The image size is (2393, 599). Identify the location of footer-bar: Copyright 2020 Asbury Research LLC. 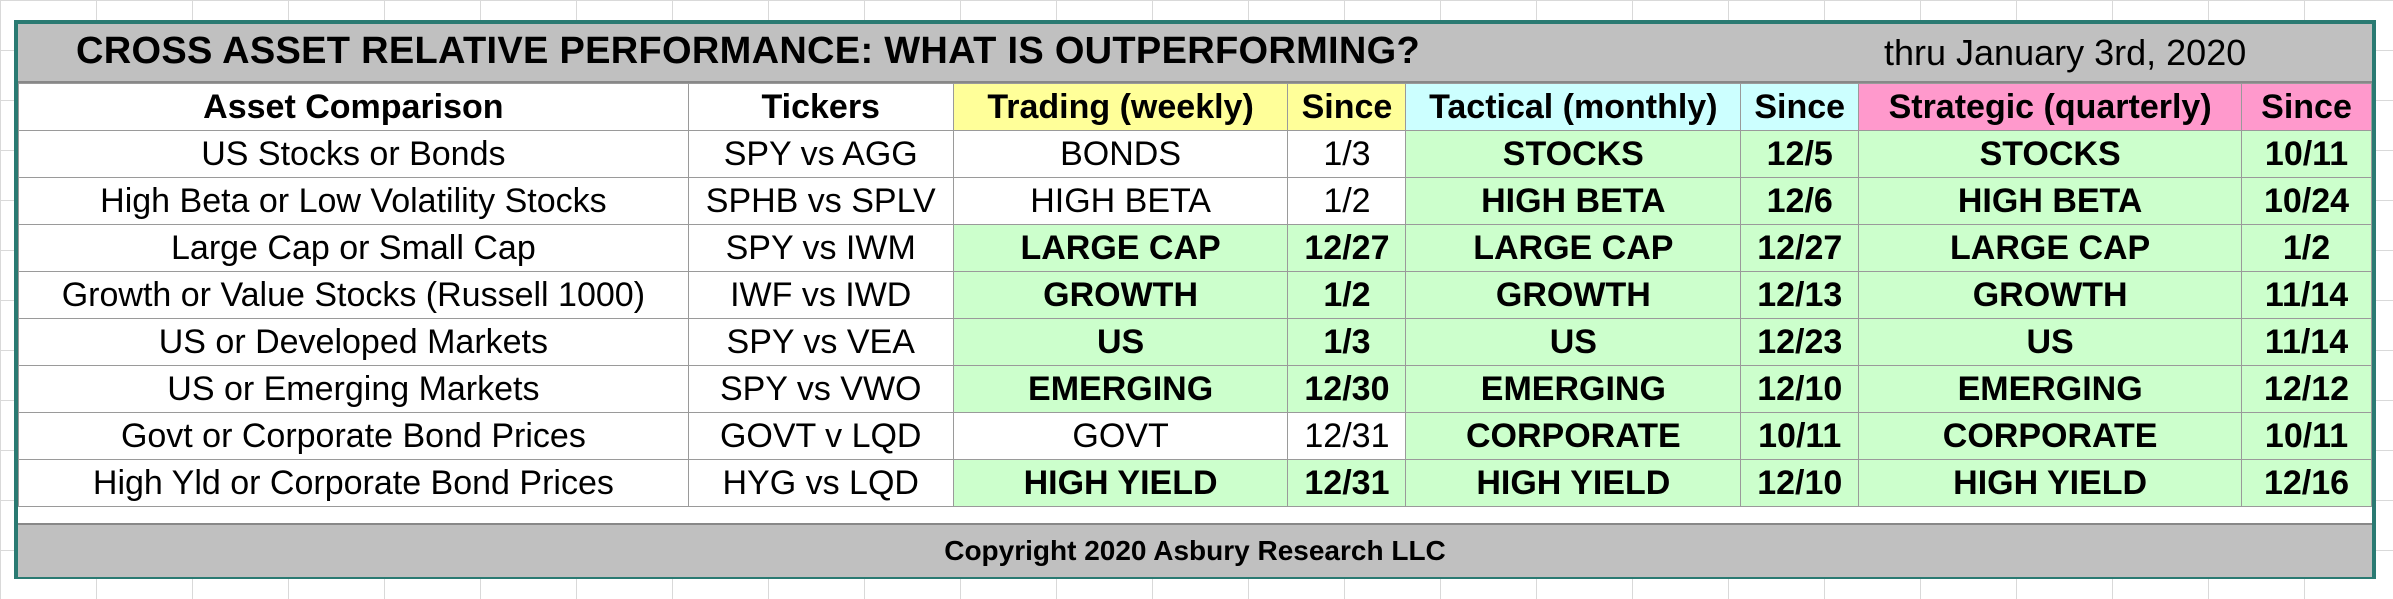
(1195, 550).